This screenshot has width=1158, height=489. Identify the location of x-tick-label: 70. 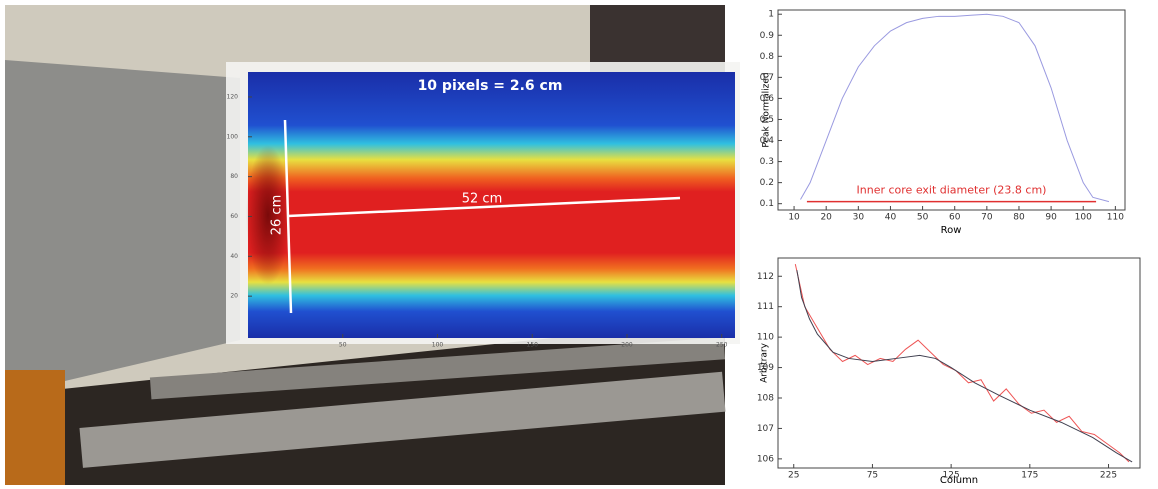
(987, 218).